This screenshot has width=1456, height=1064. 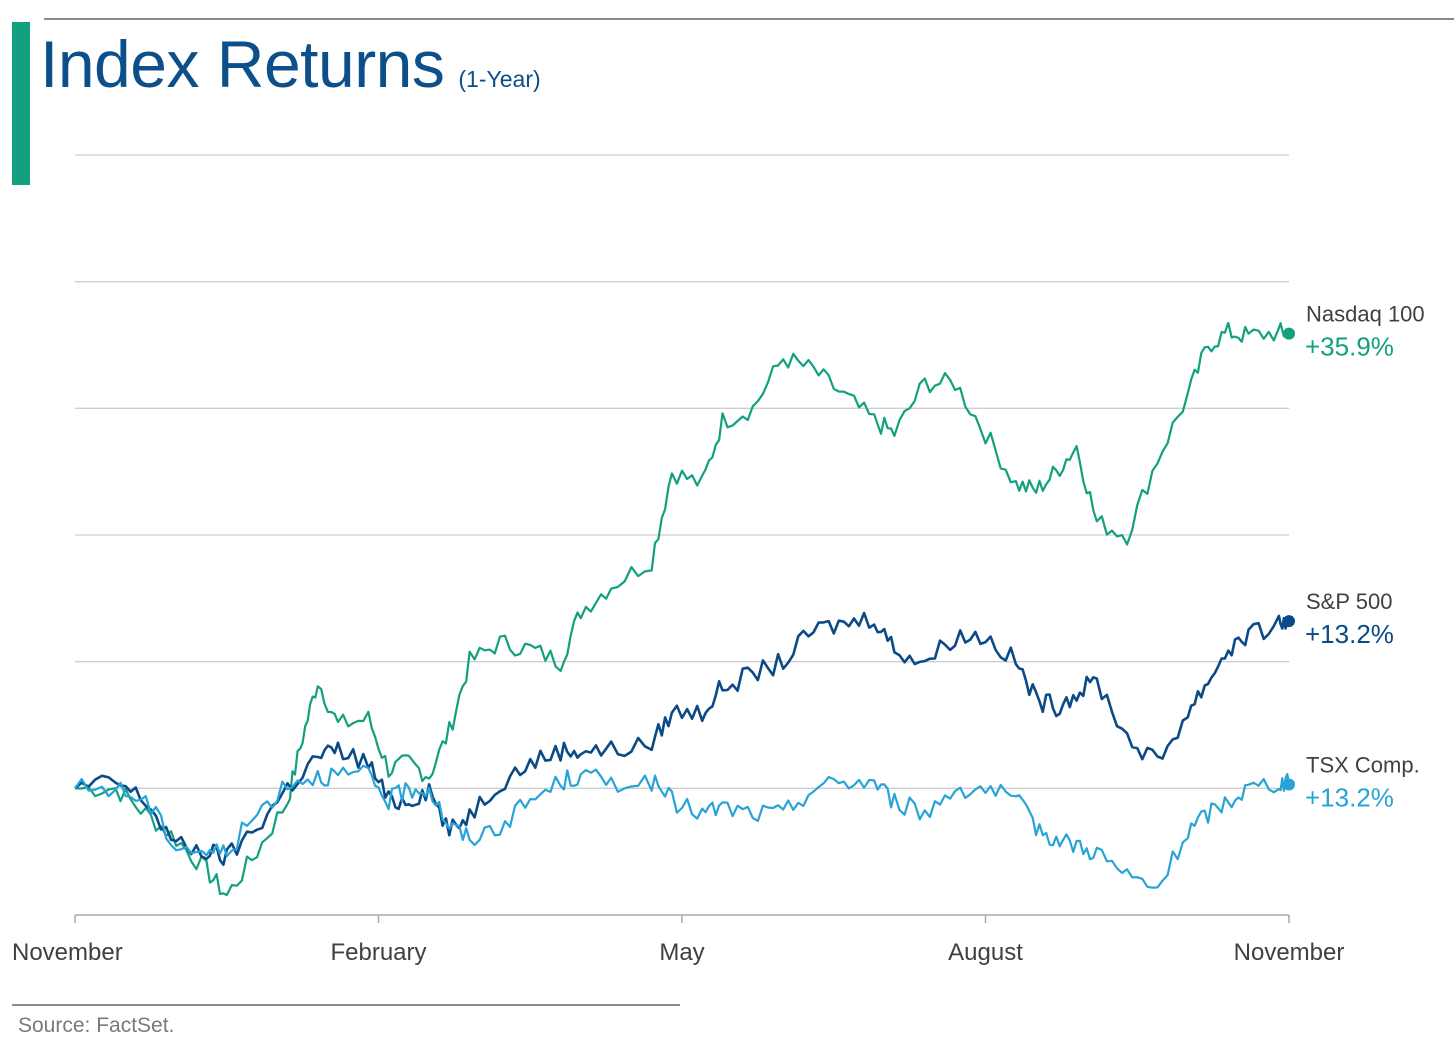 I want to click on x-axis: November February May August November, so click(x=678, y=940).